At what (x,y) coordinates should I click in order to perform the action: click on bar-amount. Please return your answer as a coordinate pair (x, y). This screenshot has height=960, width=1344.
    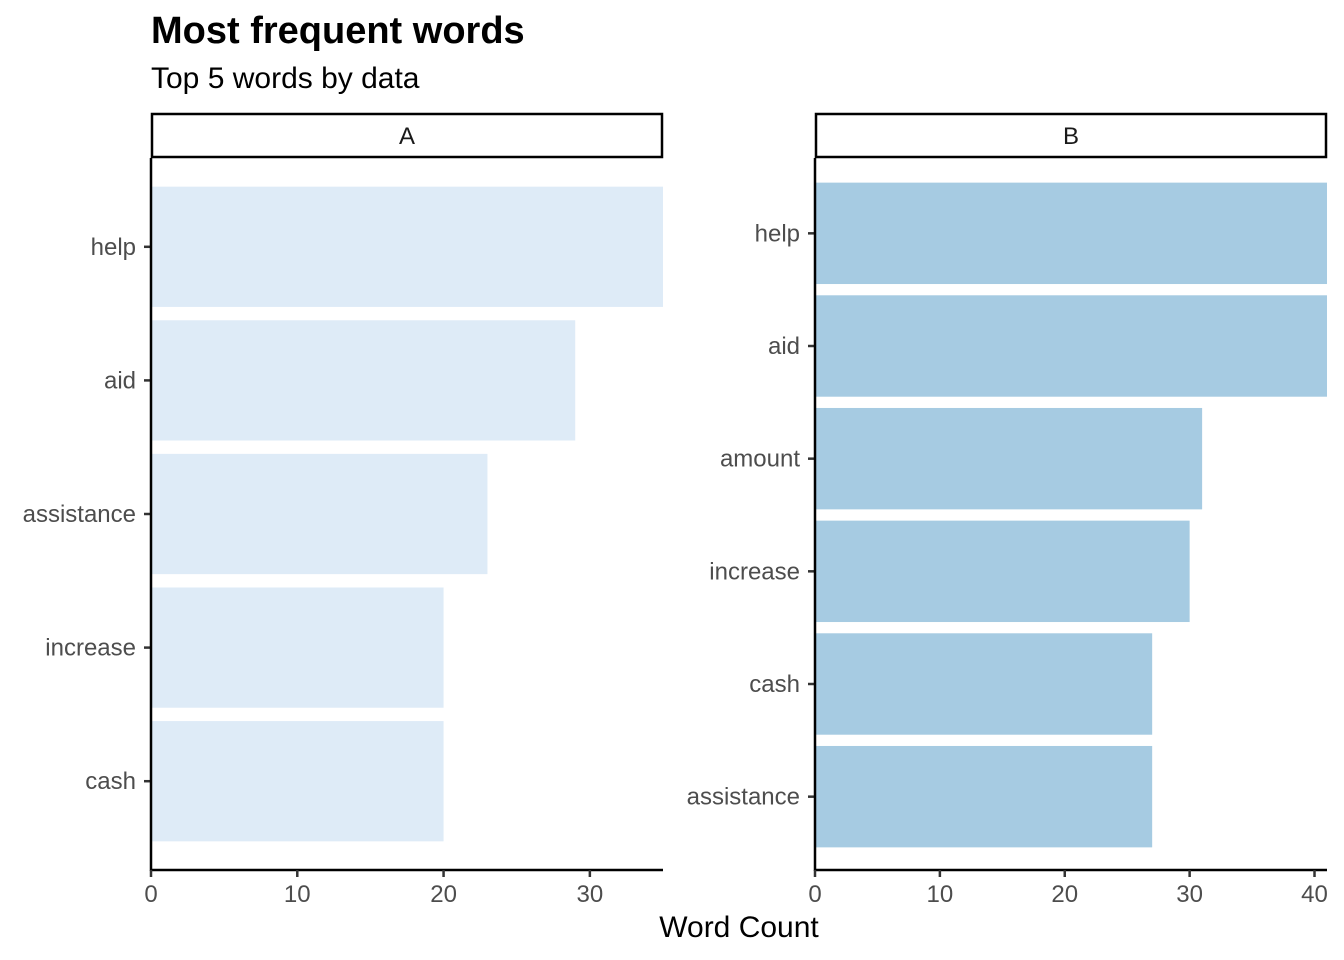
    Looking at the image, I should click on (1009, 458).